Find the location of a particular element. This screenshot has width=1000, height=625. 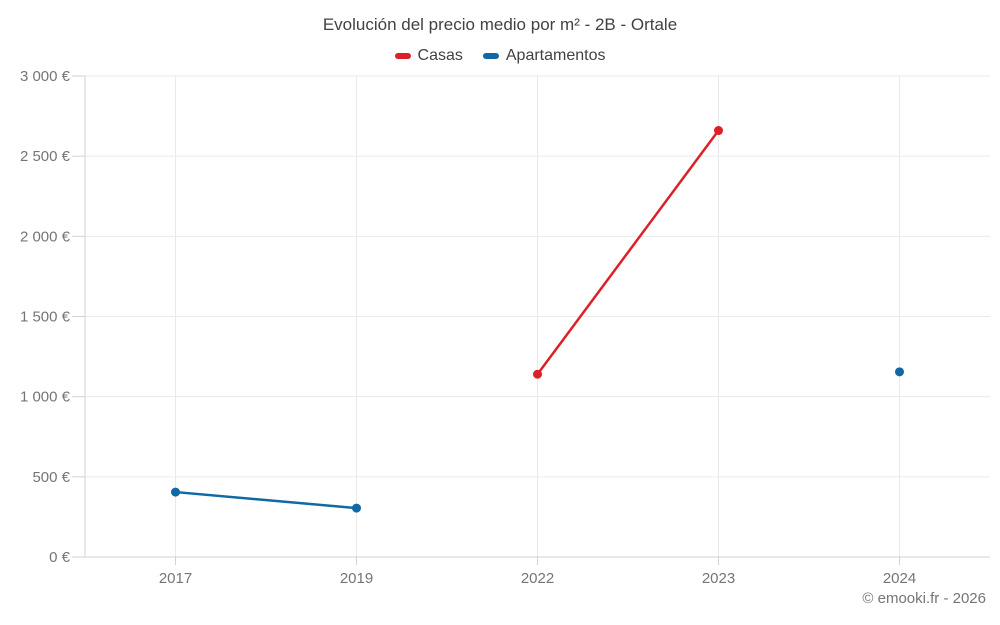

legend-label-casas: Casas is located at coordinates (440, 55).